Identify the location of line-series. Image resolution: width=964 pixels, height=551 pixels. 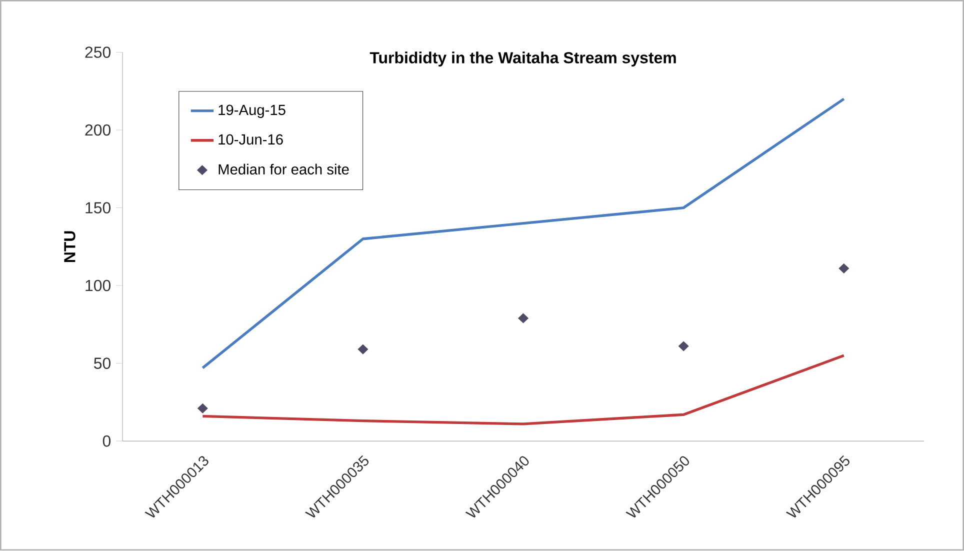
(523, 390).